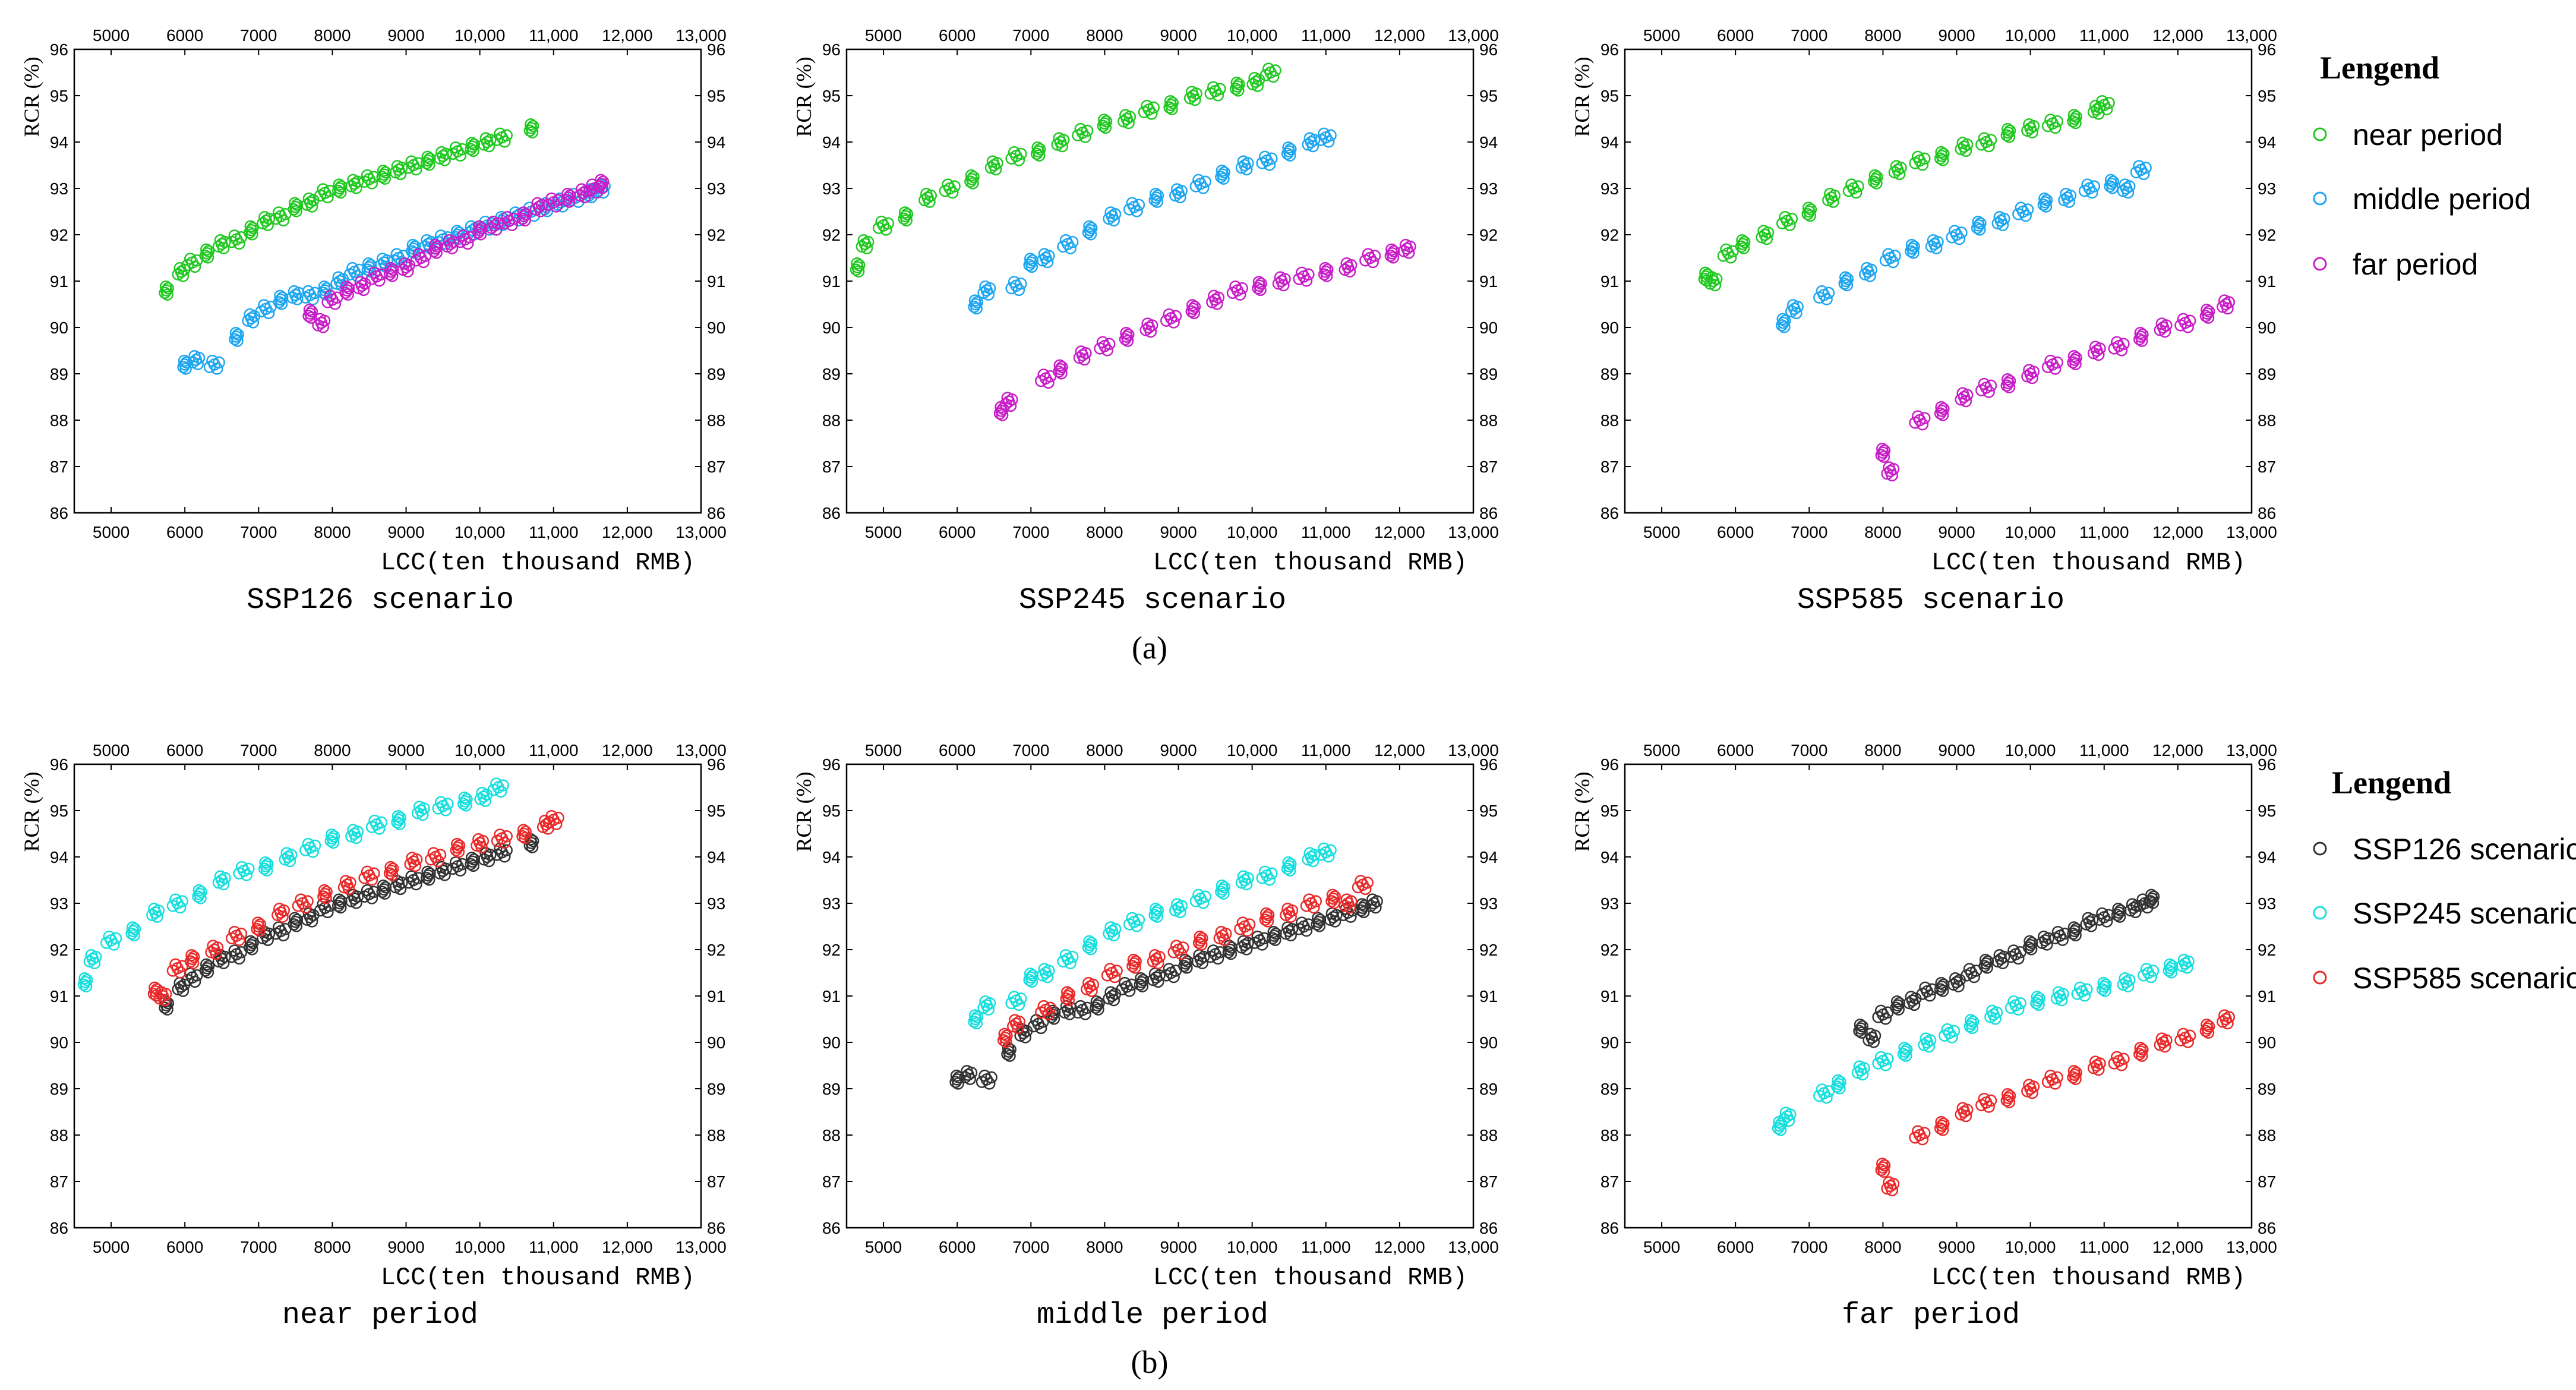  I want to click on row-label-b: (b), so click(1150, 1362).